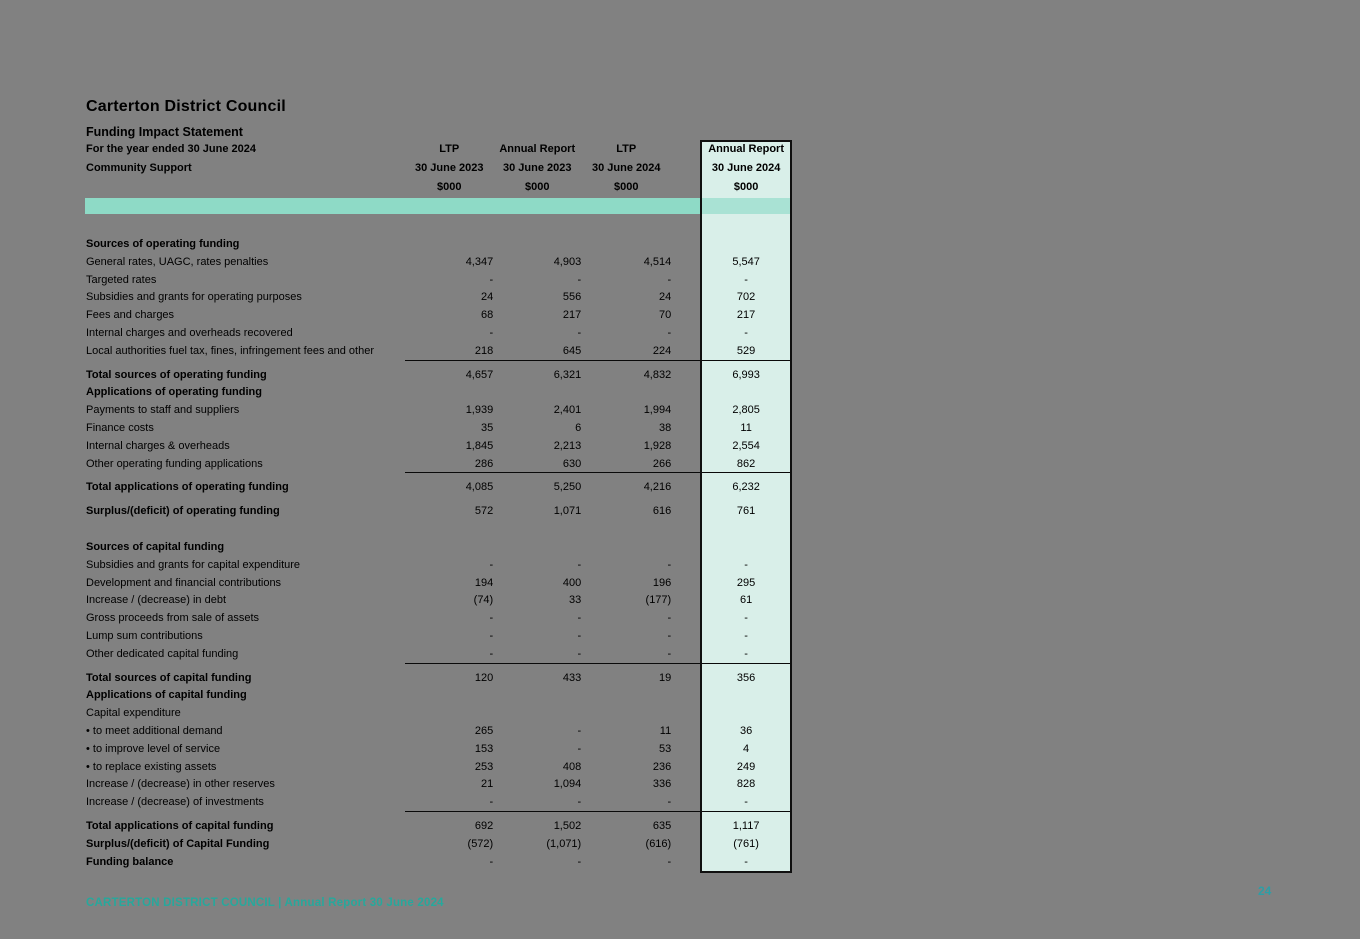  Describe the element at coordinates (487, 784) in the screenshot. I see `value-ltp-2023: 21` at that location.